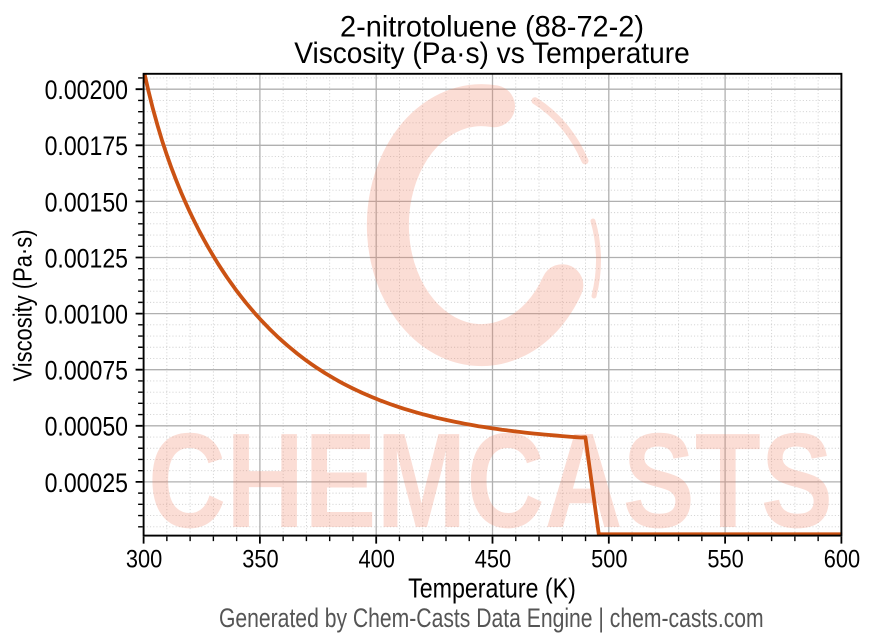 This screenshot has height=644, width=876. Describe the element at coordinates (86, 315) in the screenshot. I see `svg-text: 0.00100` at that location.